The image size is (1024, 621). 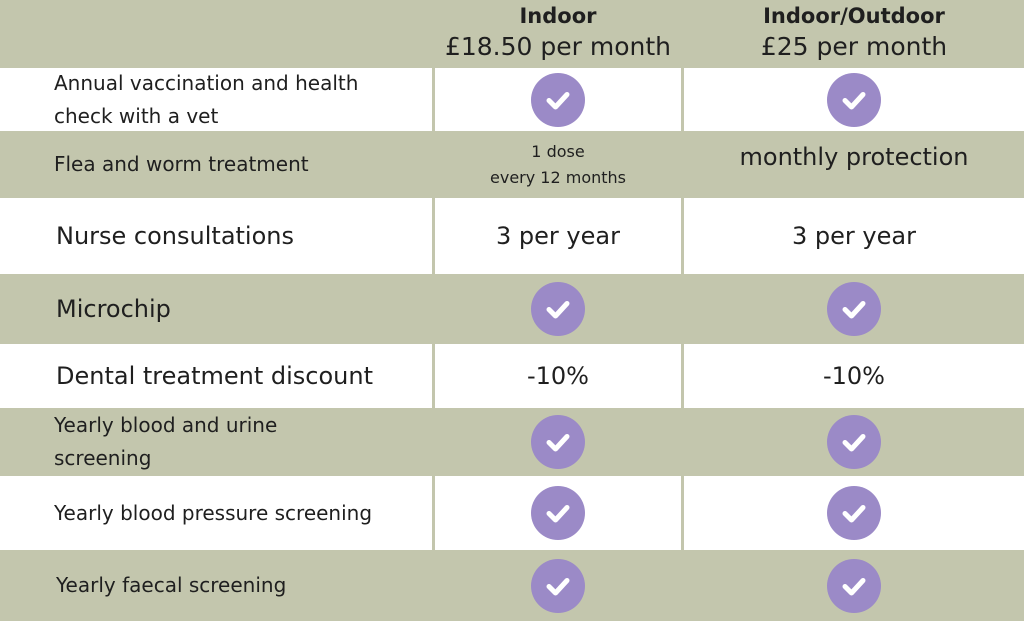 I want to click on feature-cell: Yearly faecal screening, so click(x=216, y=585).